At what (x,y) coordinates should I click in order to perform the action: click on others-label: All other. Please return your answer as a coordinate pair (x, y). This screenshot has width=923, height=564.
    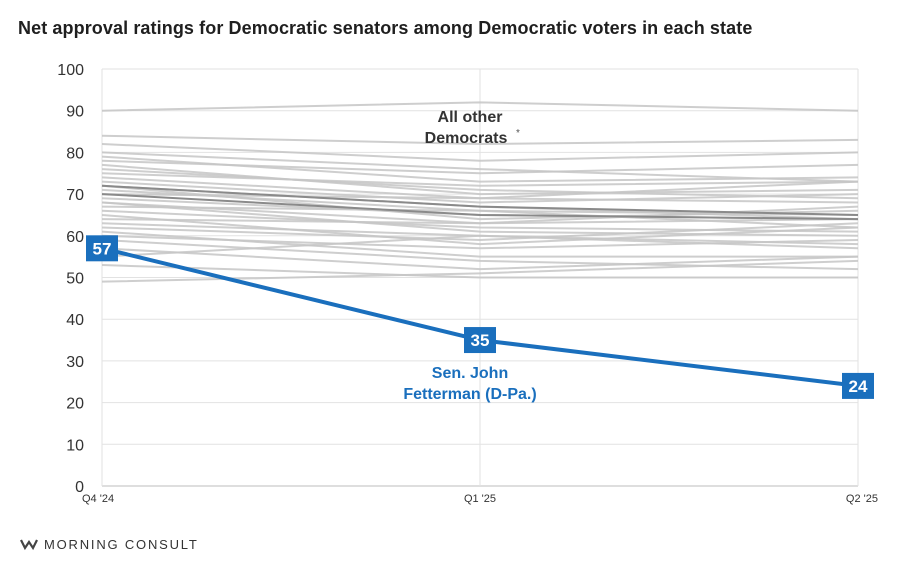
    Looking at the image, I should click on (470, 117).